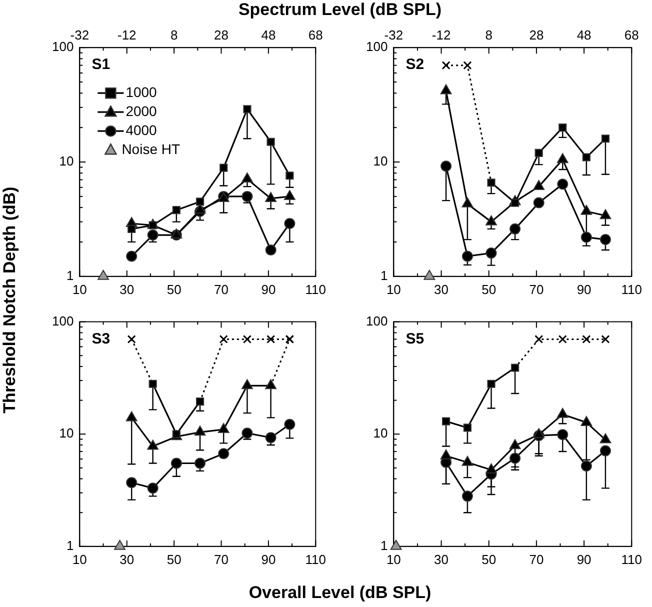  I want to click on legend-label: 4000, so click(142, 130).